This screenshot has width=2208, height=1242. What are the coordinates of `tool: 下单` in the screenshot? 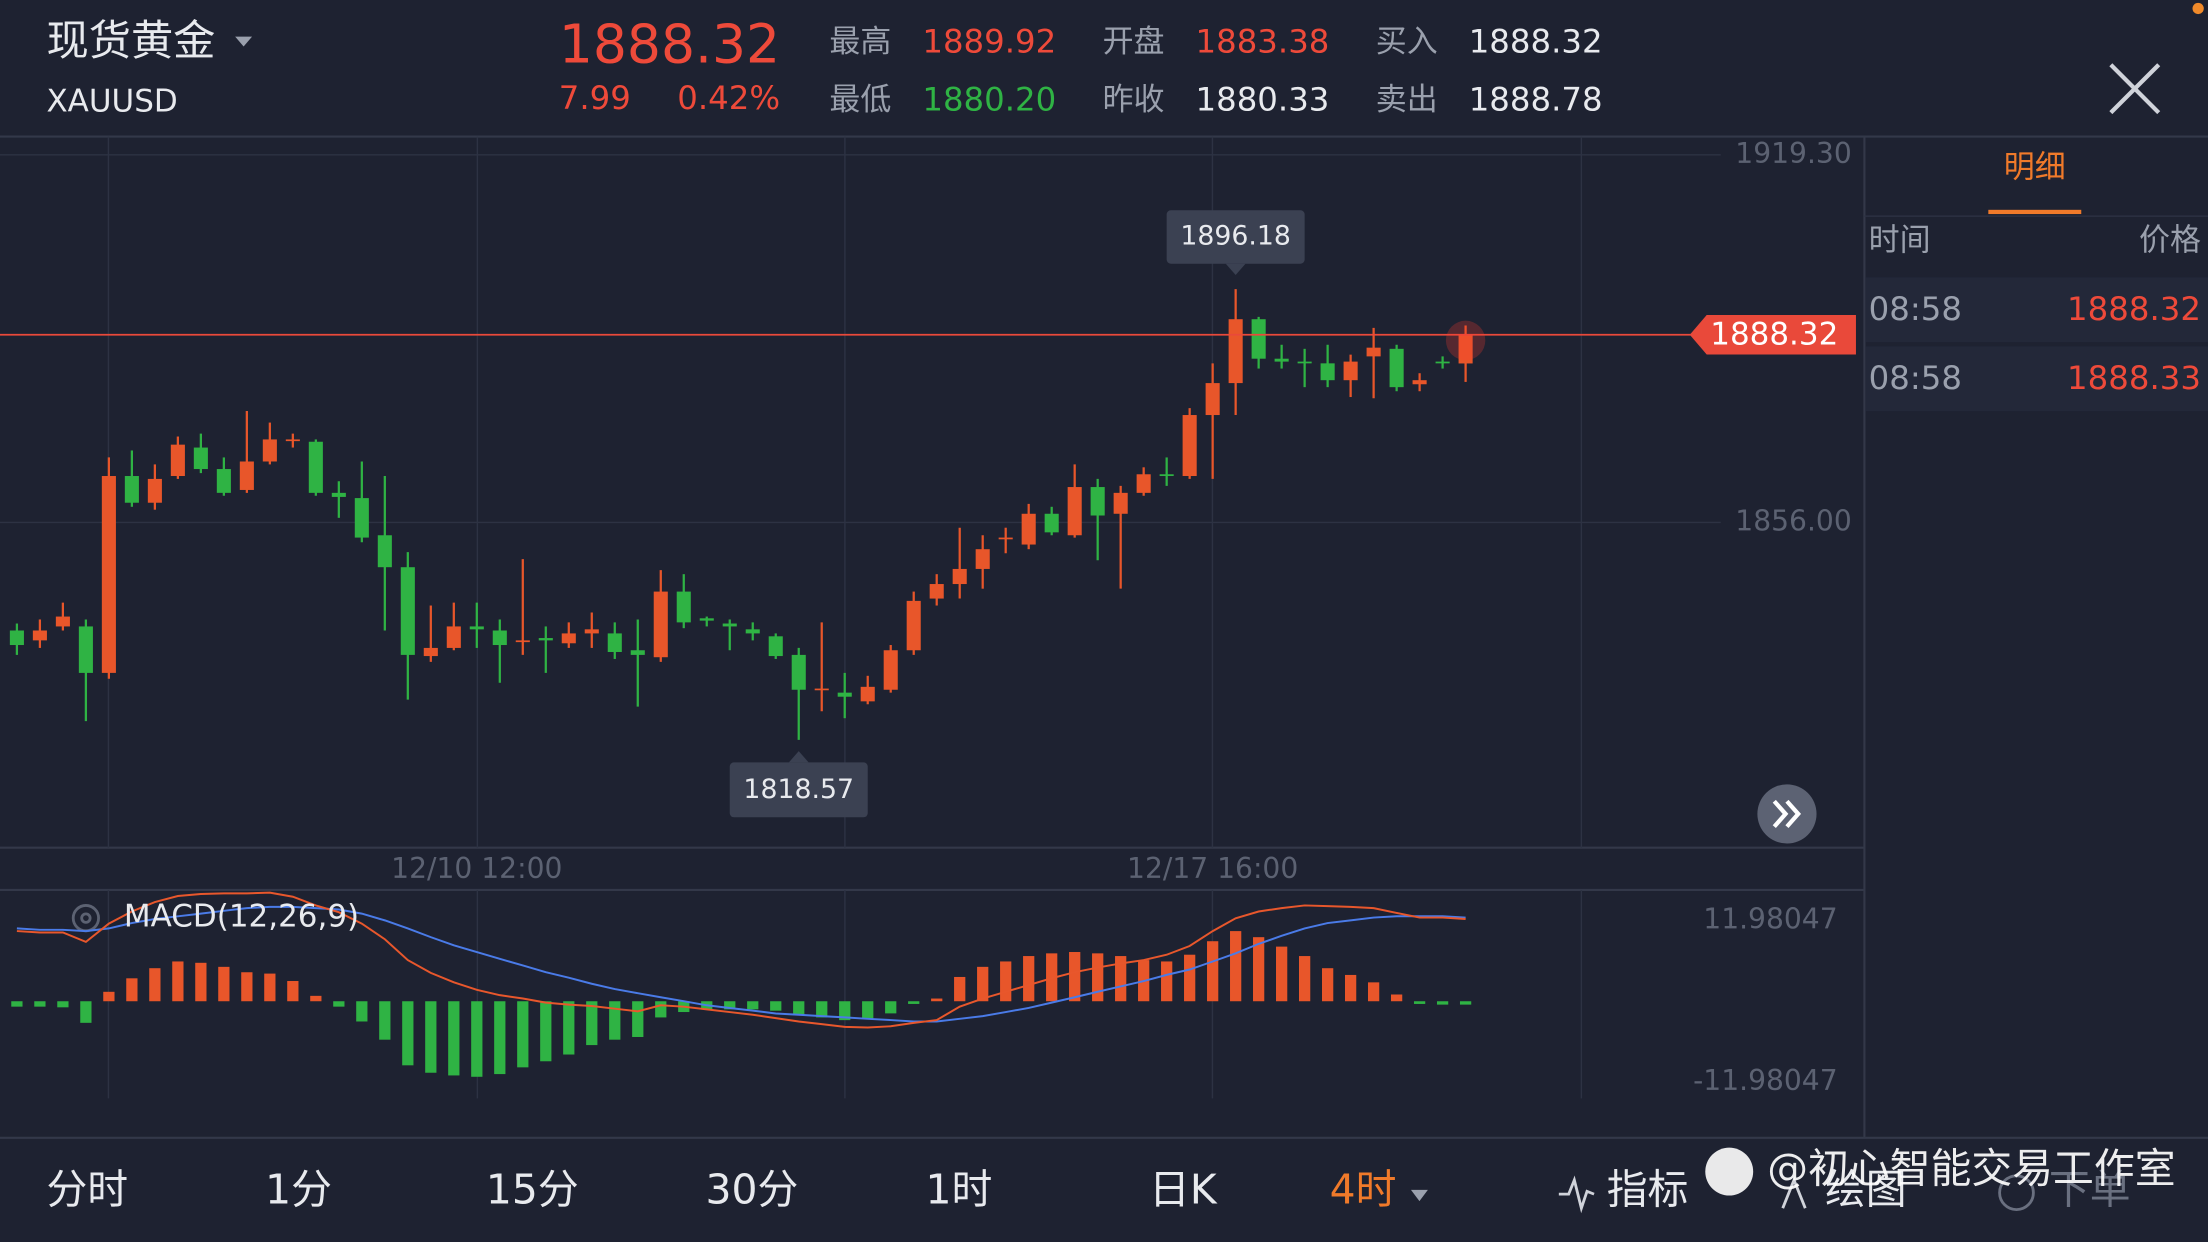 It's located at (2090, 1190).